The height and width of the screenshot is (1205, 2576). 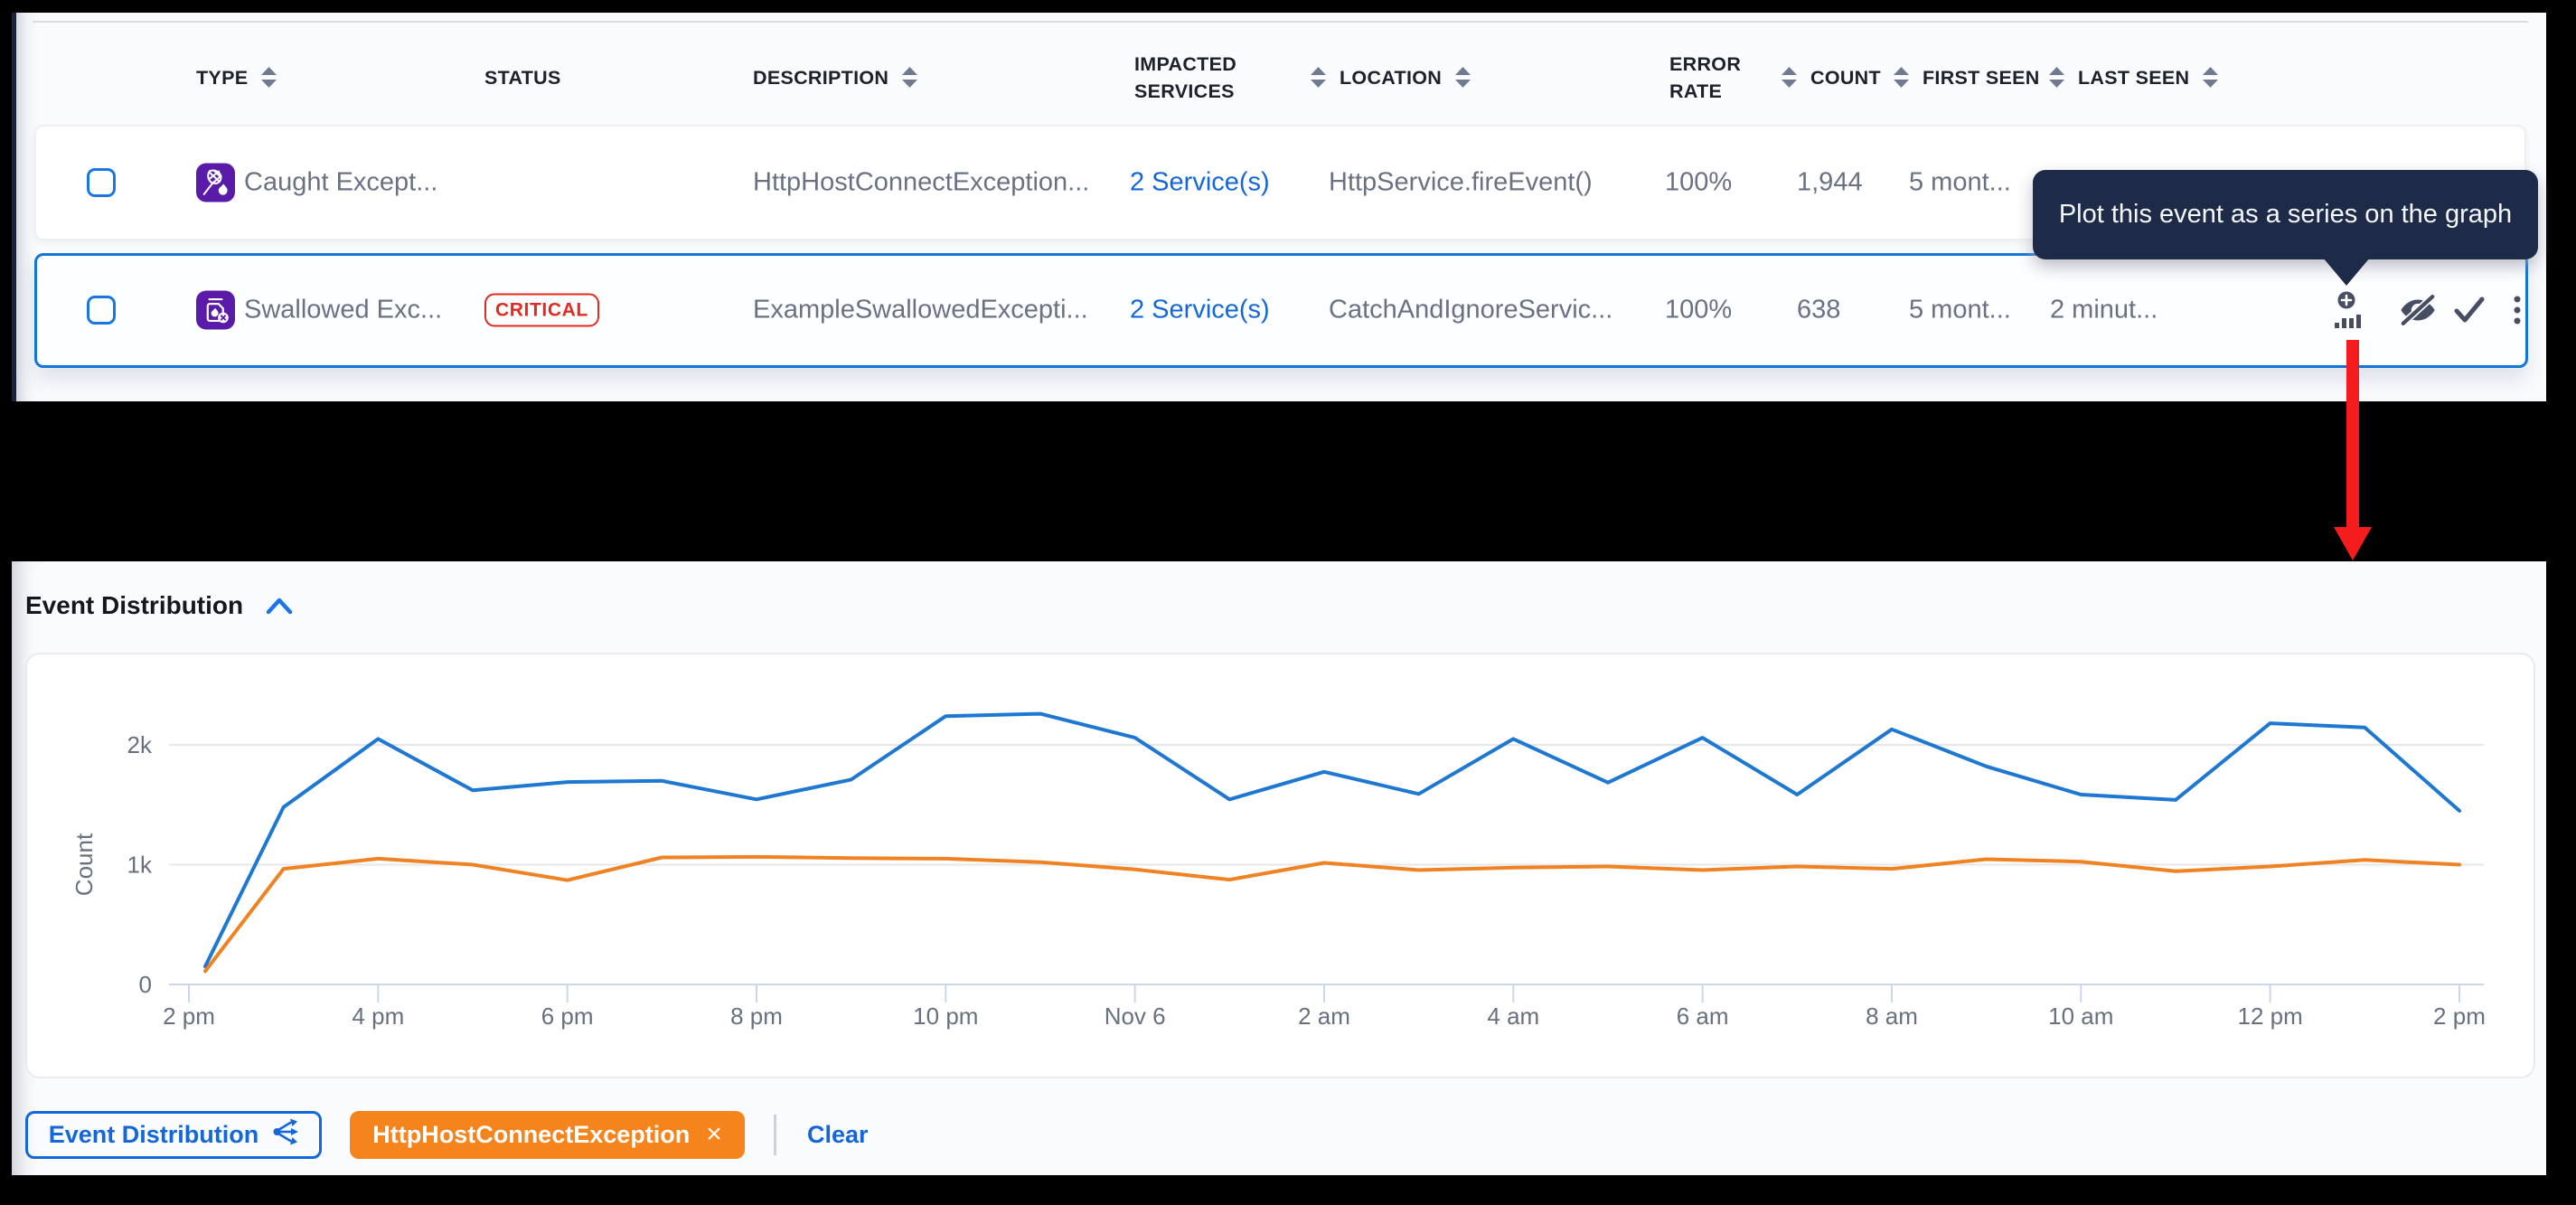 I want to click on svg-text: 2k, so click(x=140, y=744).